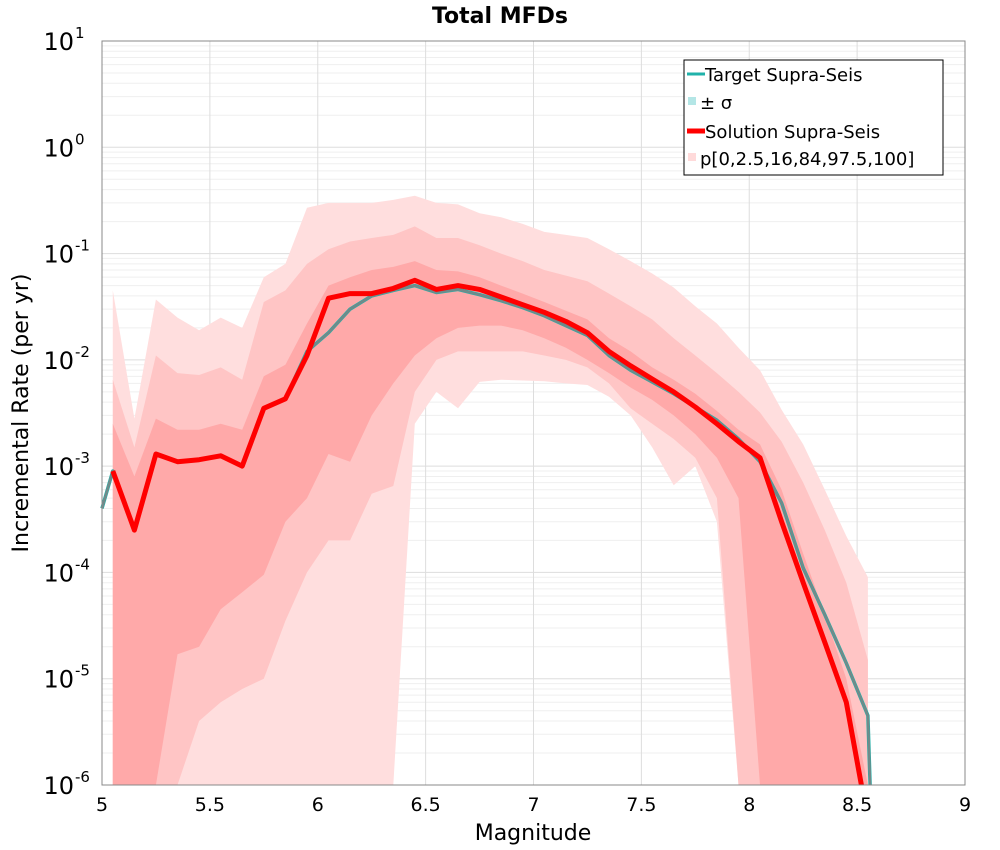 Image resolution: width=1000 pixels, height=850 pixels. What do you see at coordinates (692, 157) in the screenshot?
I see `legend-percentile-swatch` at bounding box center [692, 157].